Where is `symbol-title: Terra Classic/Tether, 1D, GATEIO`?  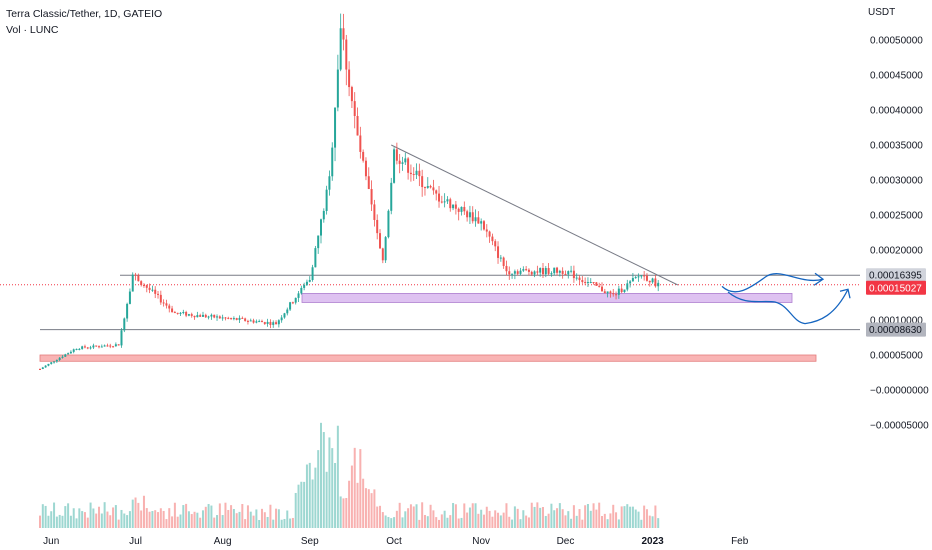 symbol-title: Terra Classic/Tether, 1D, GATEIO is located at coordinates (84, 14).